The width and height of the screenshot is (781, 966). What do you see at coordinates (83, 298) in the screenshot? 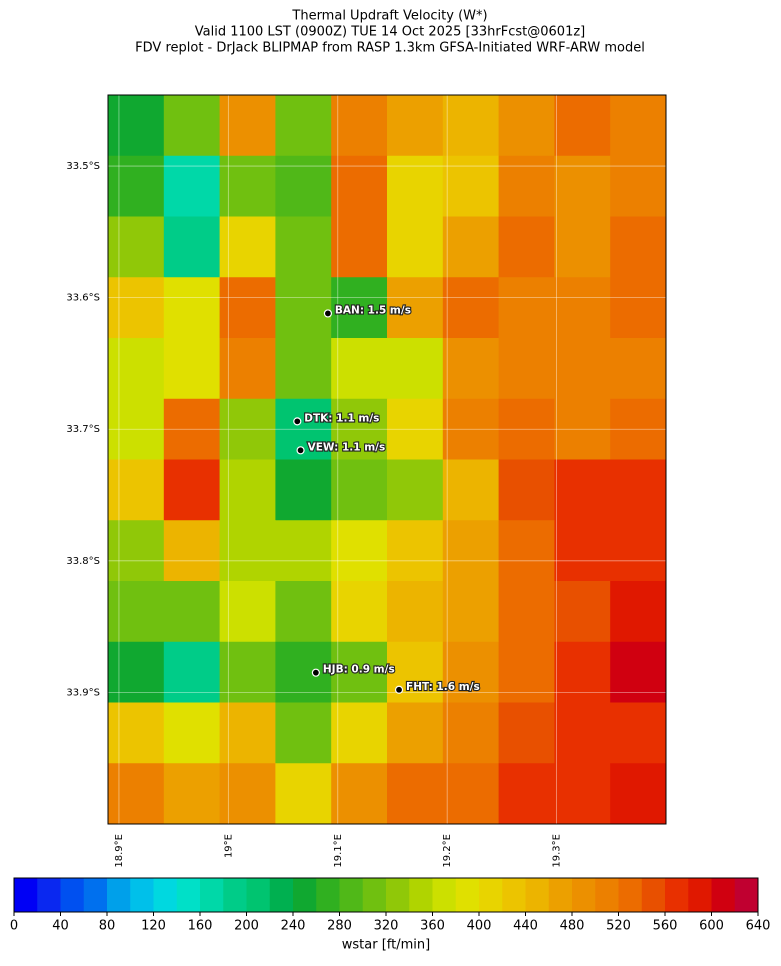
I see `y-tick-label: 33.6°S` at bounding box center [83, 298].